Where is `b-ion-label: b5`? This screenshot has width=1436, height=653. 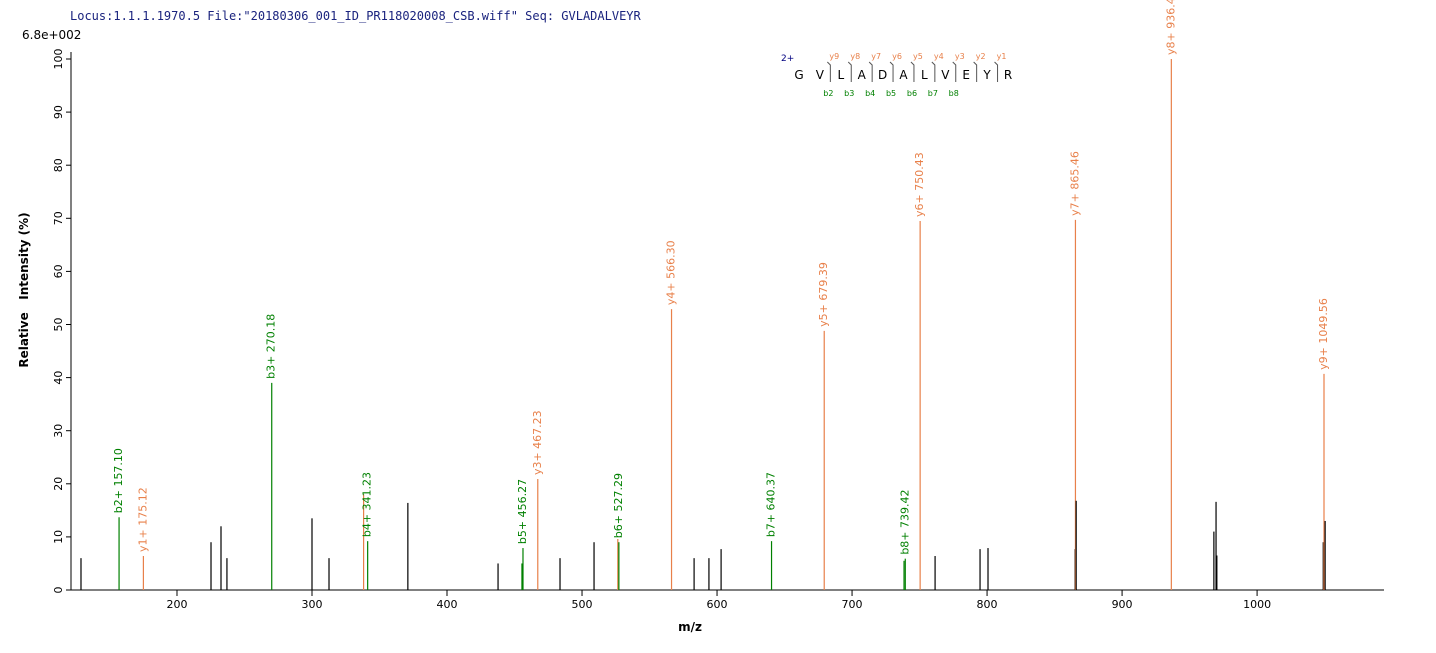
b-ion-label: b5 is located at coordinates (891, 93).